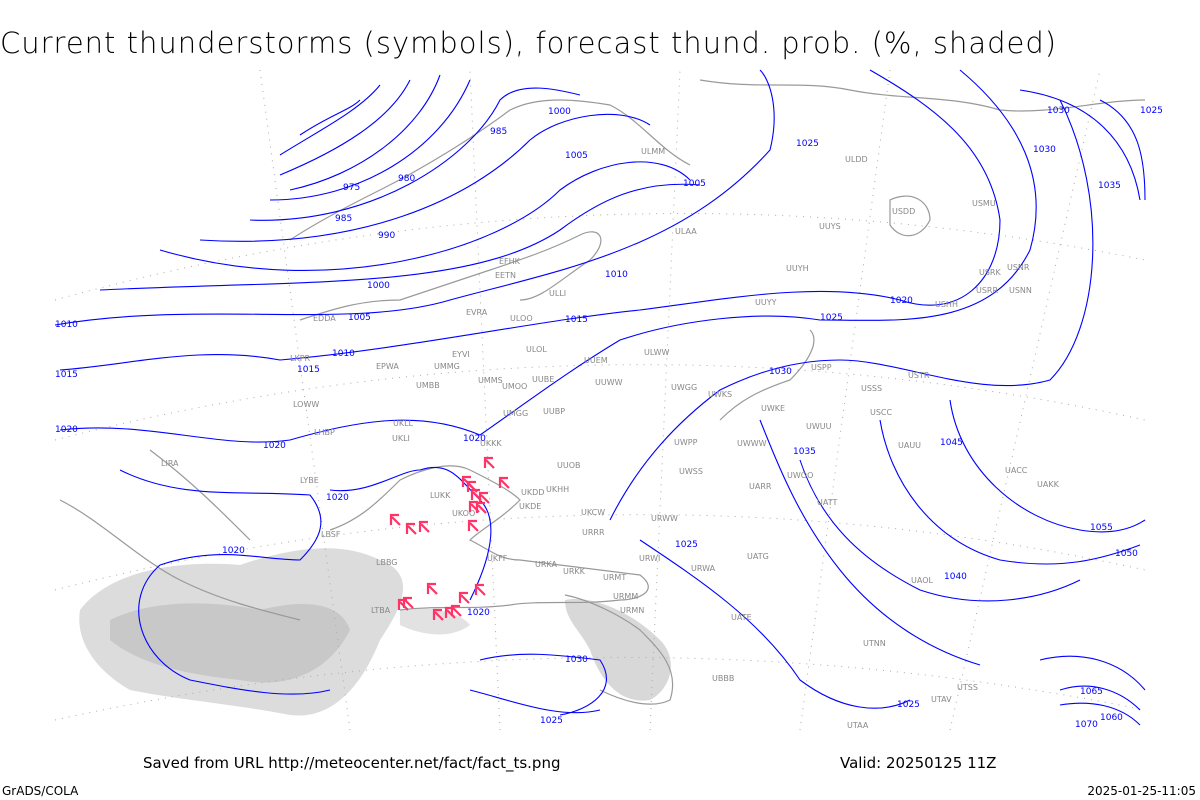  Describe the element at coordinates (1018, 267) in the screenshot. I see `station-label: USNR` at that location.